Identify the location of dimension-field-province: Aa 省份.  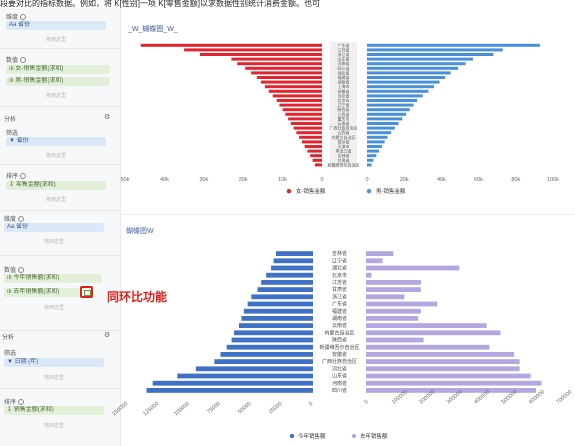
(56, 25).